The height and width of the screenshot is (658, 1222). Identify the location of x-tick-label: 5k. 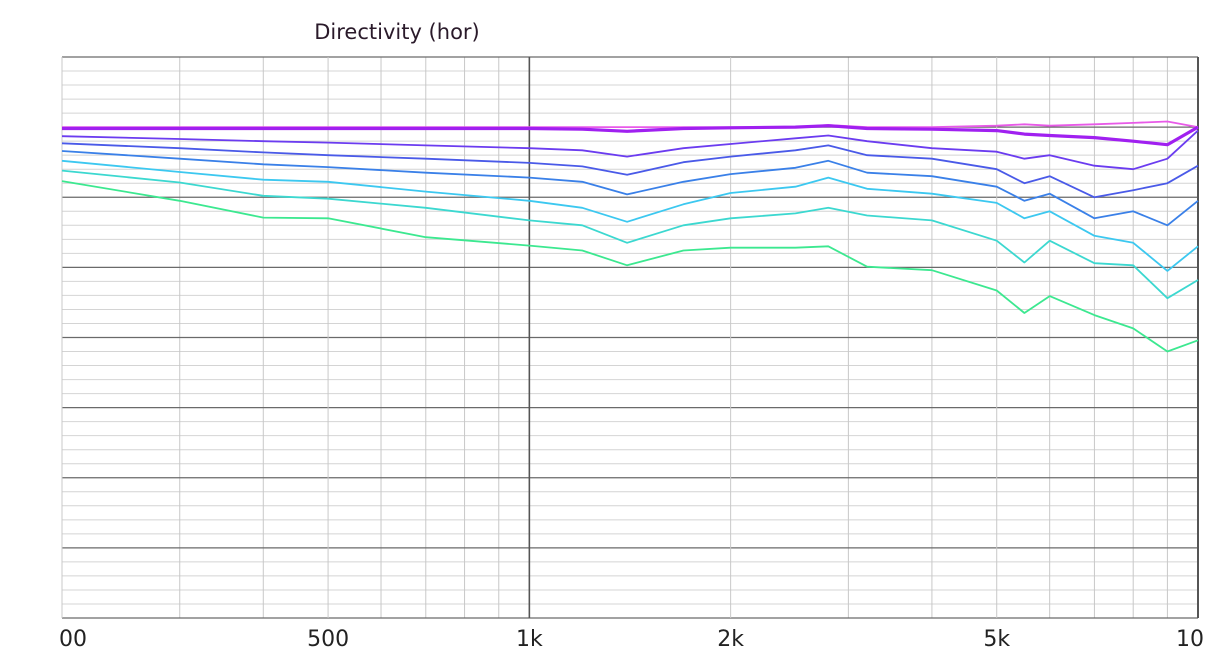
(996, 639).